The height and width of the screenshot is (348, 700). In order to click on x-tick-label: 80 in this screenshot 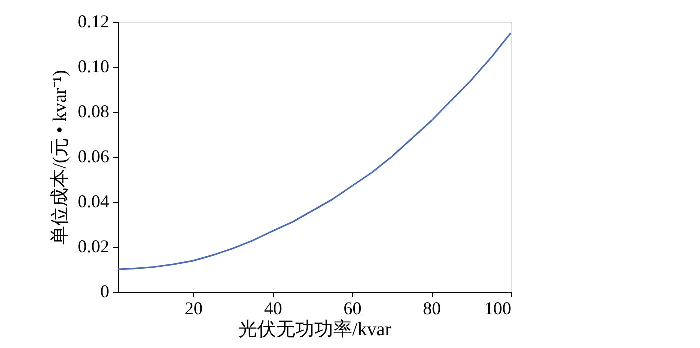, I will do `click(432, 308)`.